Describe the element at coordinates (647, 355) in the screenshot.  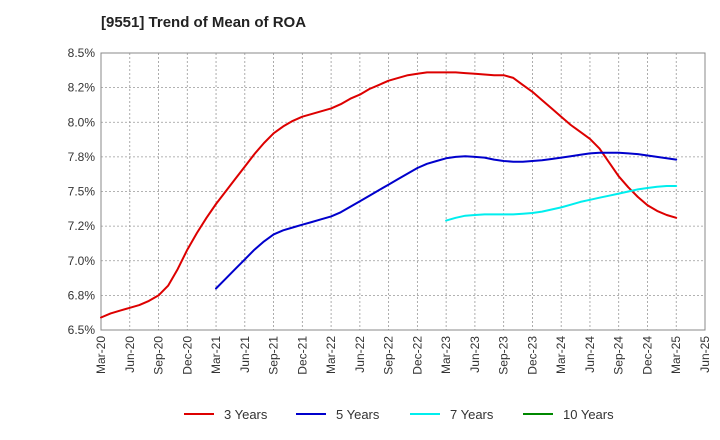
I see `x-tick-label: Dec-24` at that location.